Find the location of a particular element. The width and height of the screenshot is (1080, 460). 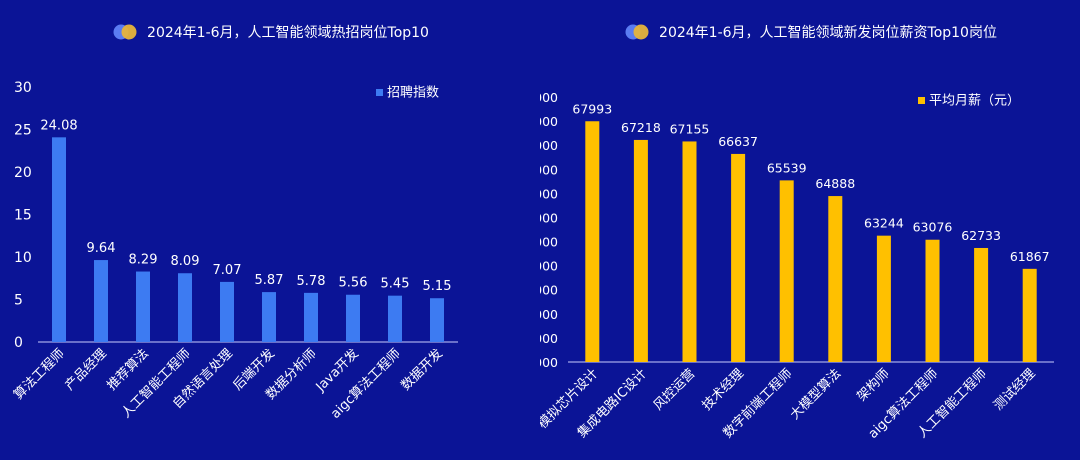

data-label: 63244 is located at coordinates (884, 223).